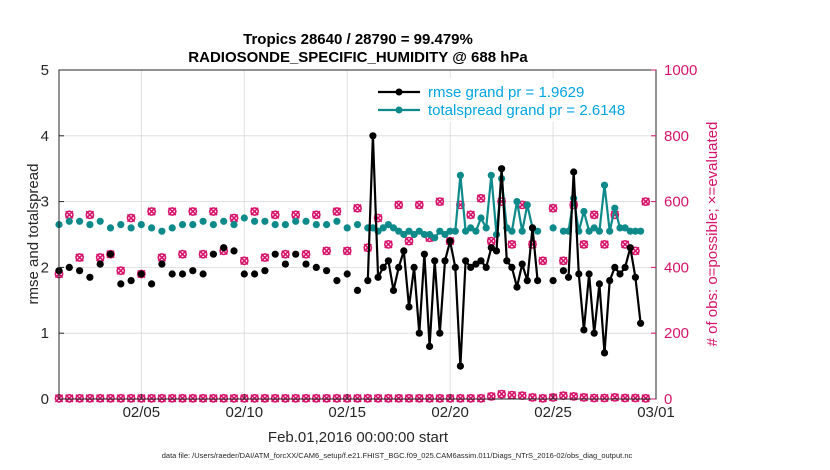  Describe the element at coordinates (712, 234) in the screenshot. I see `y-axis-right-label: # of obs: o=possible; ×=evaluated` at that location.